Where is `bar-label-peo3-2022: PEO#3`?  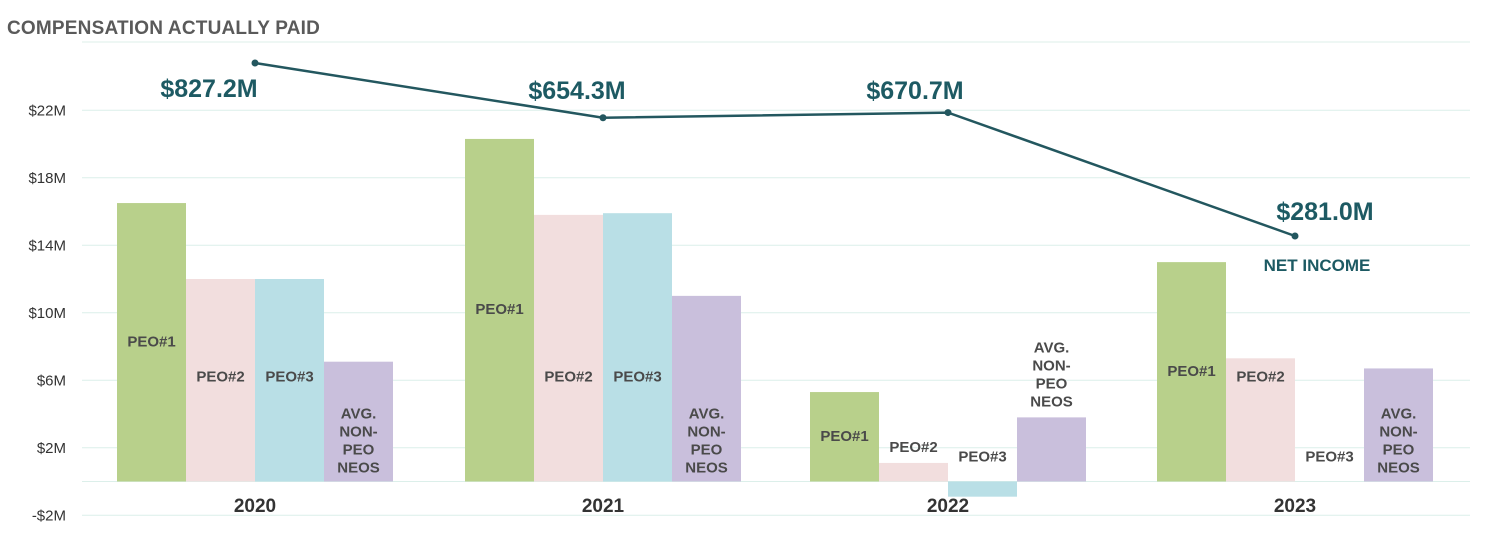
bar-label-peo3-2022: PEO#3 is located at coordinates (982, 457).